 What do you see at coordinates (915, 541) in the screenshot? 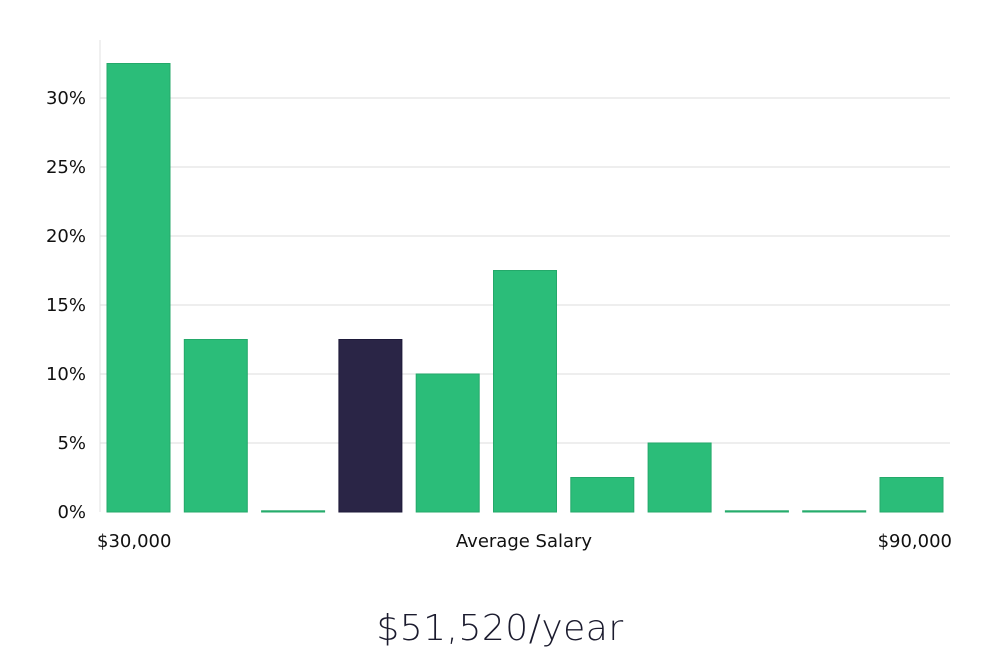
I see `x-max-label: $90,000` at bounding box center [915, 541].